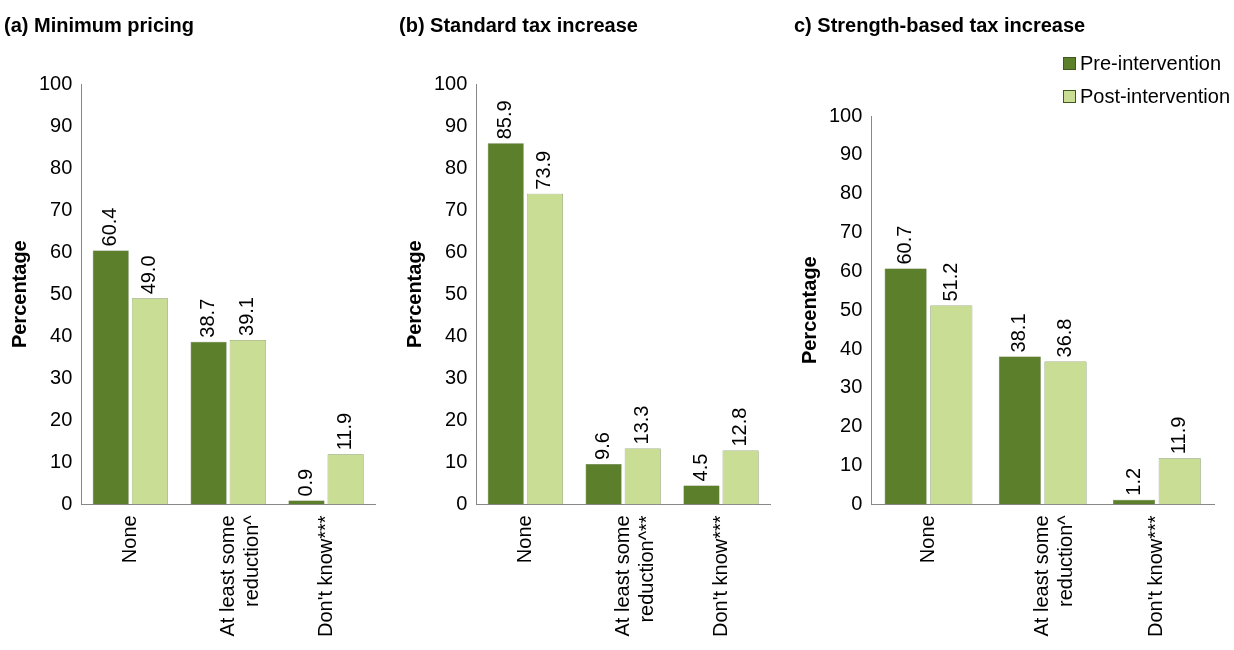 The width and height of the screenshot is (1234, 650). What do you see at coordinates (246, 316) in the screenshot?
I see `data-label: 39.1` at bounding box center [246, 316].